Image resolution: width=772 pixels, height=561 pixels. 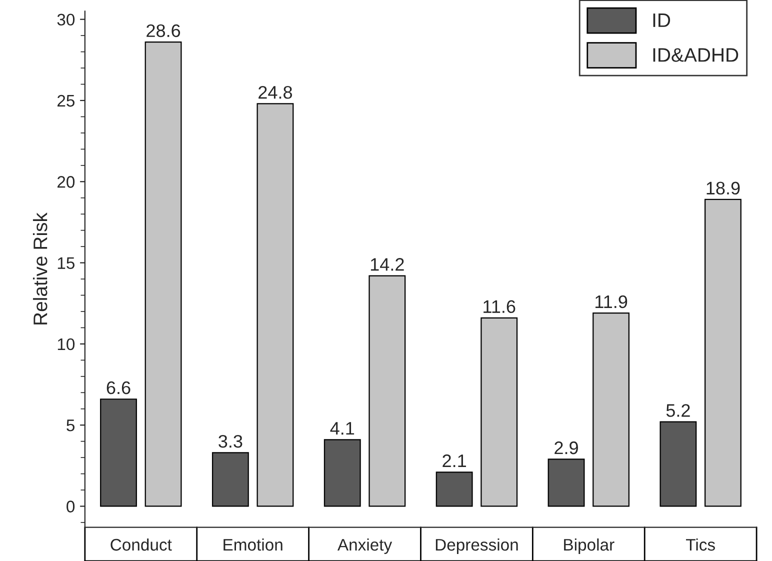 I want to click on data-label: 28.6, so click(x=163, y=31).